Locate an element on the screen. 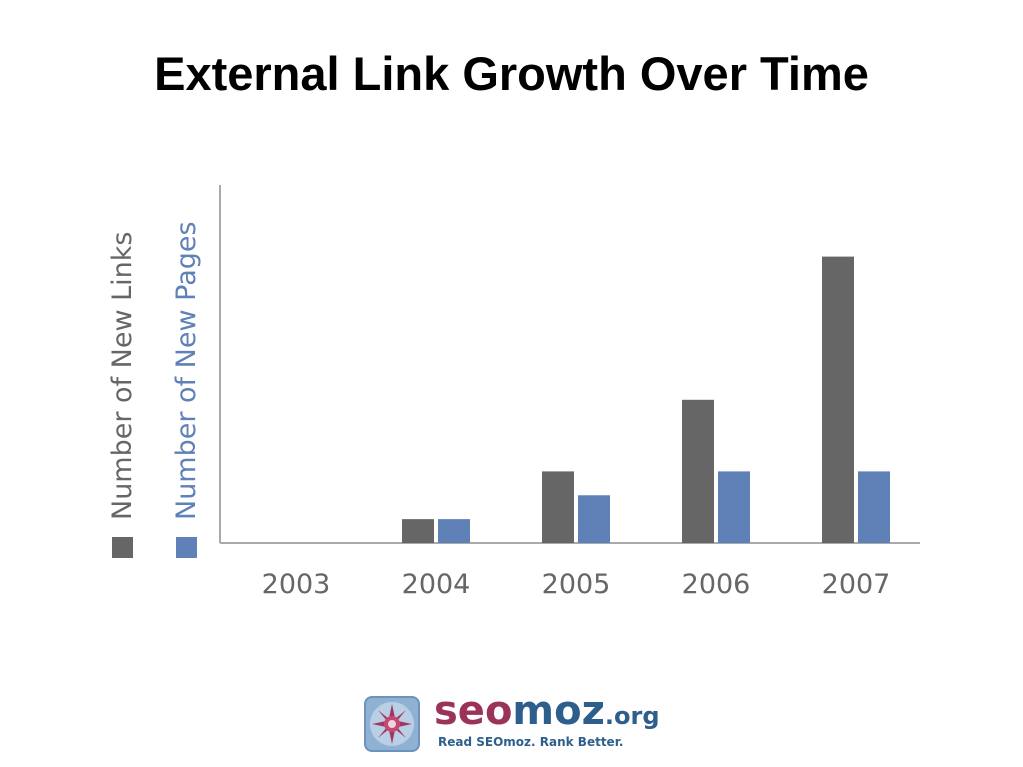  logo-org-text: .org is located at coordinates (632, 716).